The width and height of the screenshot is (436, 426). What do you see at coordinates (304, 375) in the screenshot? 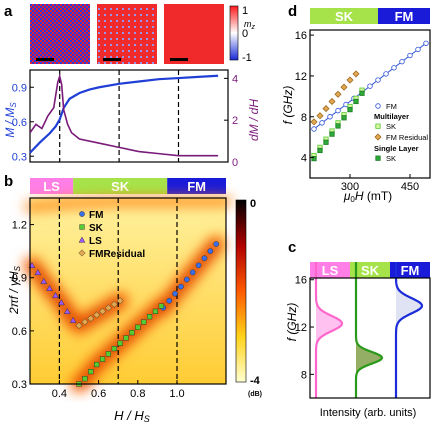
I see `panel-c-y-tick-0: 8` at bounding box center [304, 375].